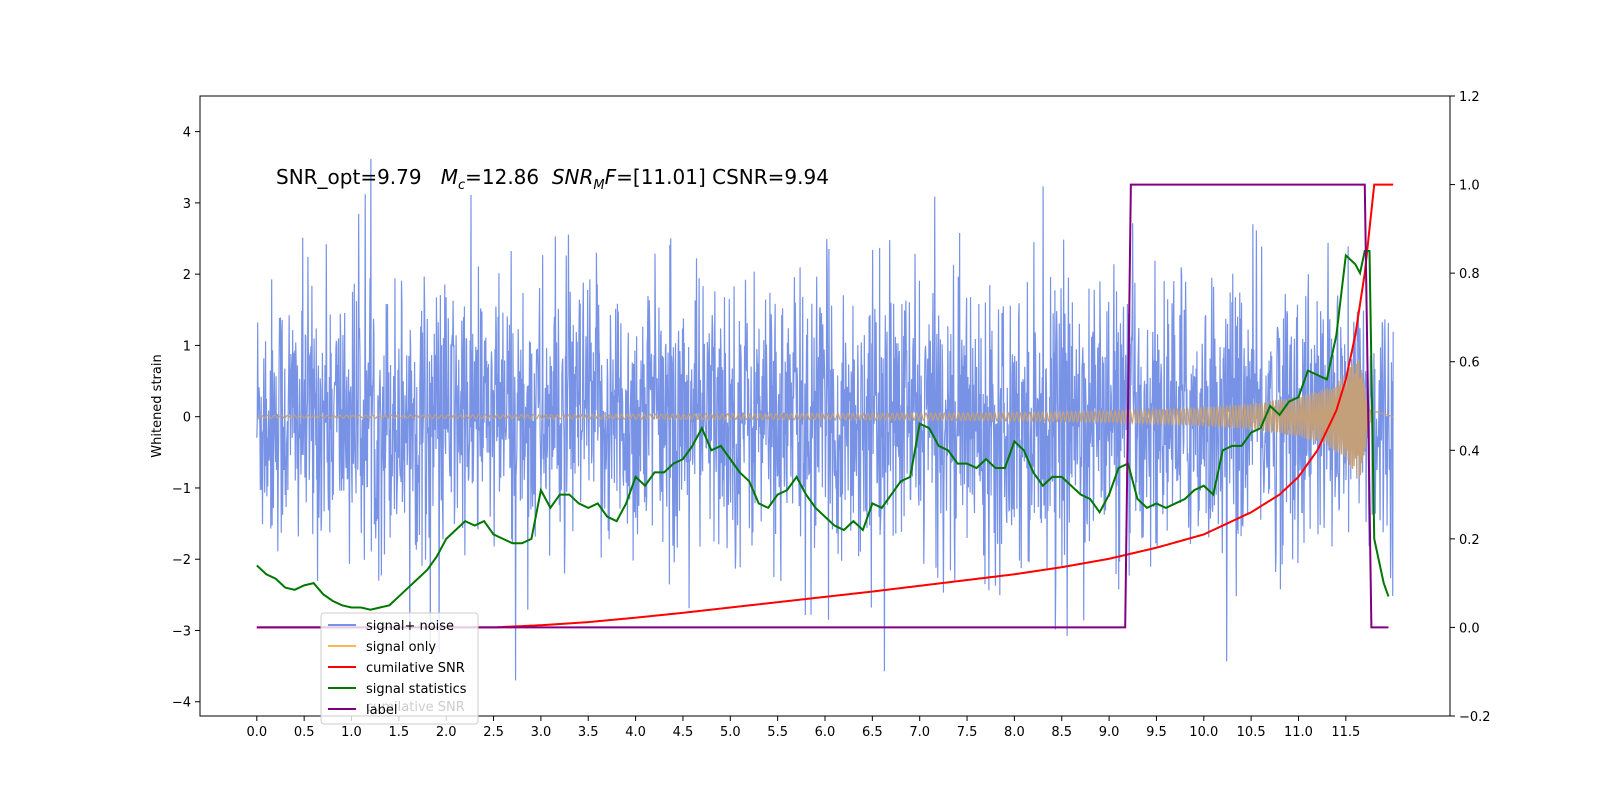 This screenshot has height=800, width=1600. I want to click on y-right-tick-label: −0.2, so click(1475, 717).